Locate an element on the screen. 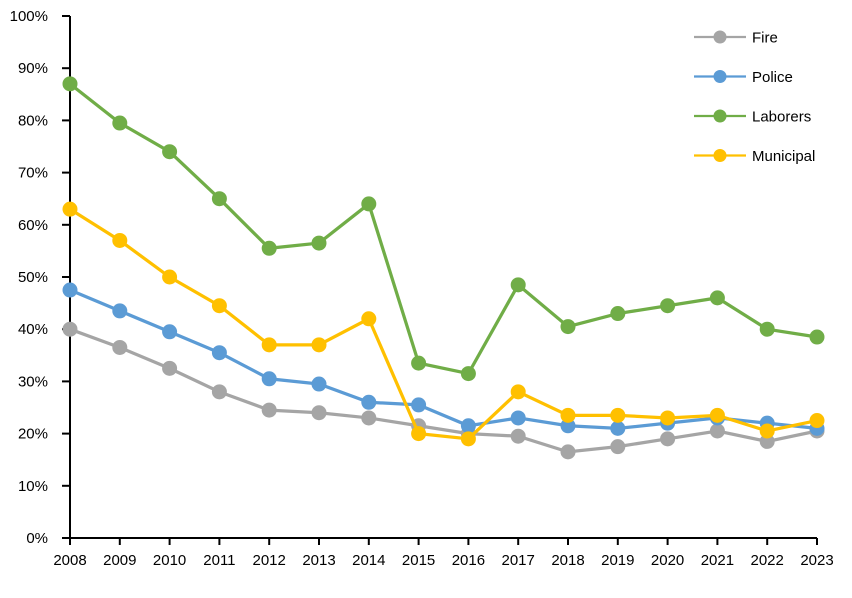 The image size is (852, 598). y-tick-label: 100% is located at coordinates (29, 16).